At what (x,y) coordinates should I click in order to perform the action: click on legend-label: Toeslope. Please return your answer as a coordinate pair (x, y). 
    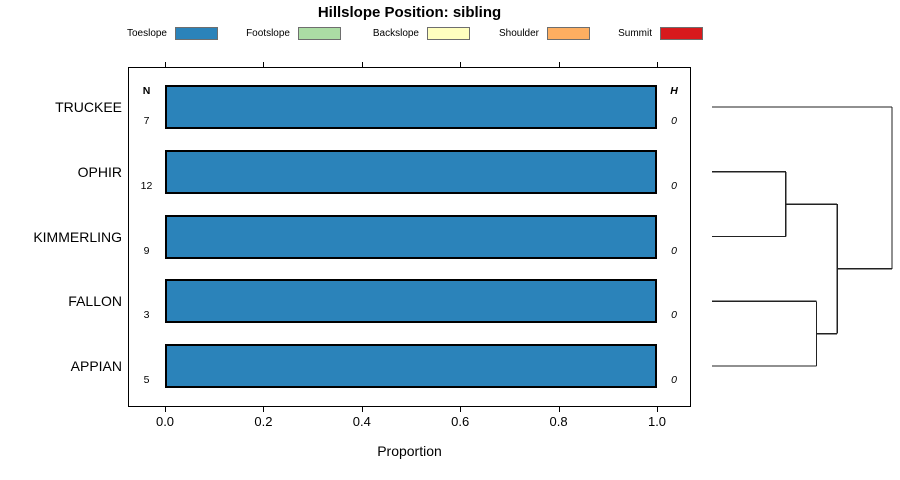
    Looking at the image, I should click on (146, 33).